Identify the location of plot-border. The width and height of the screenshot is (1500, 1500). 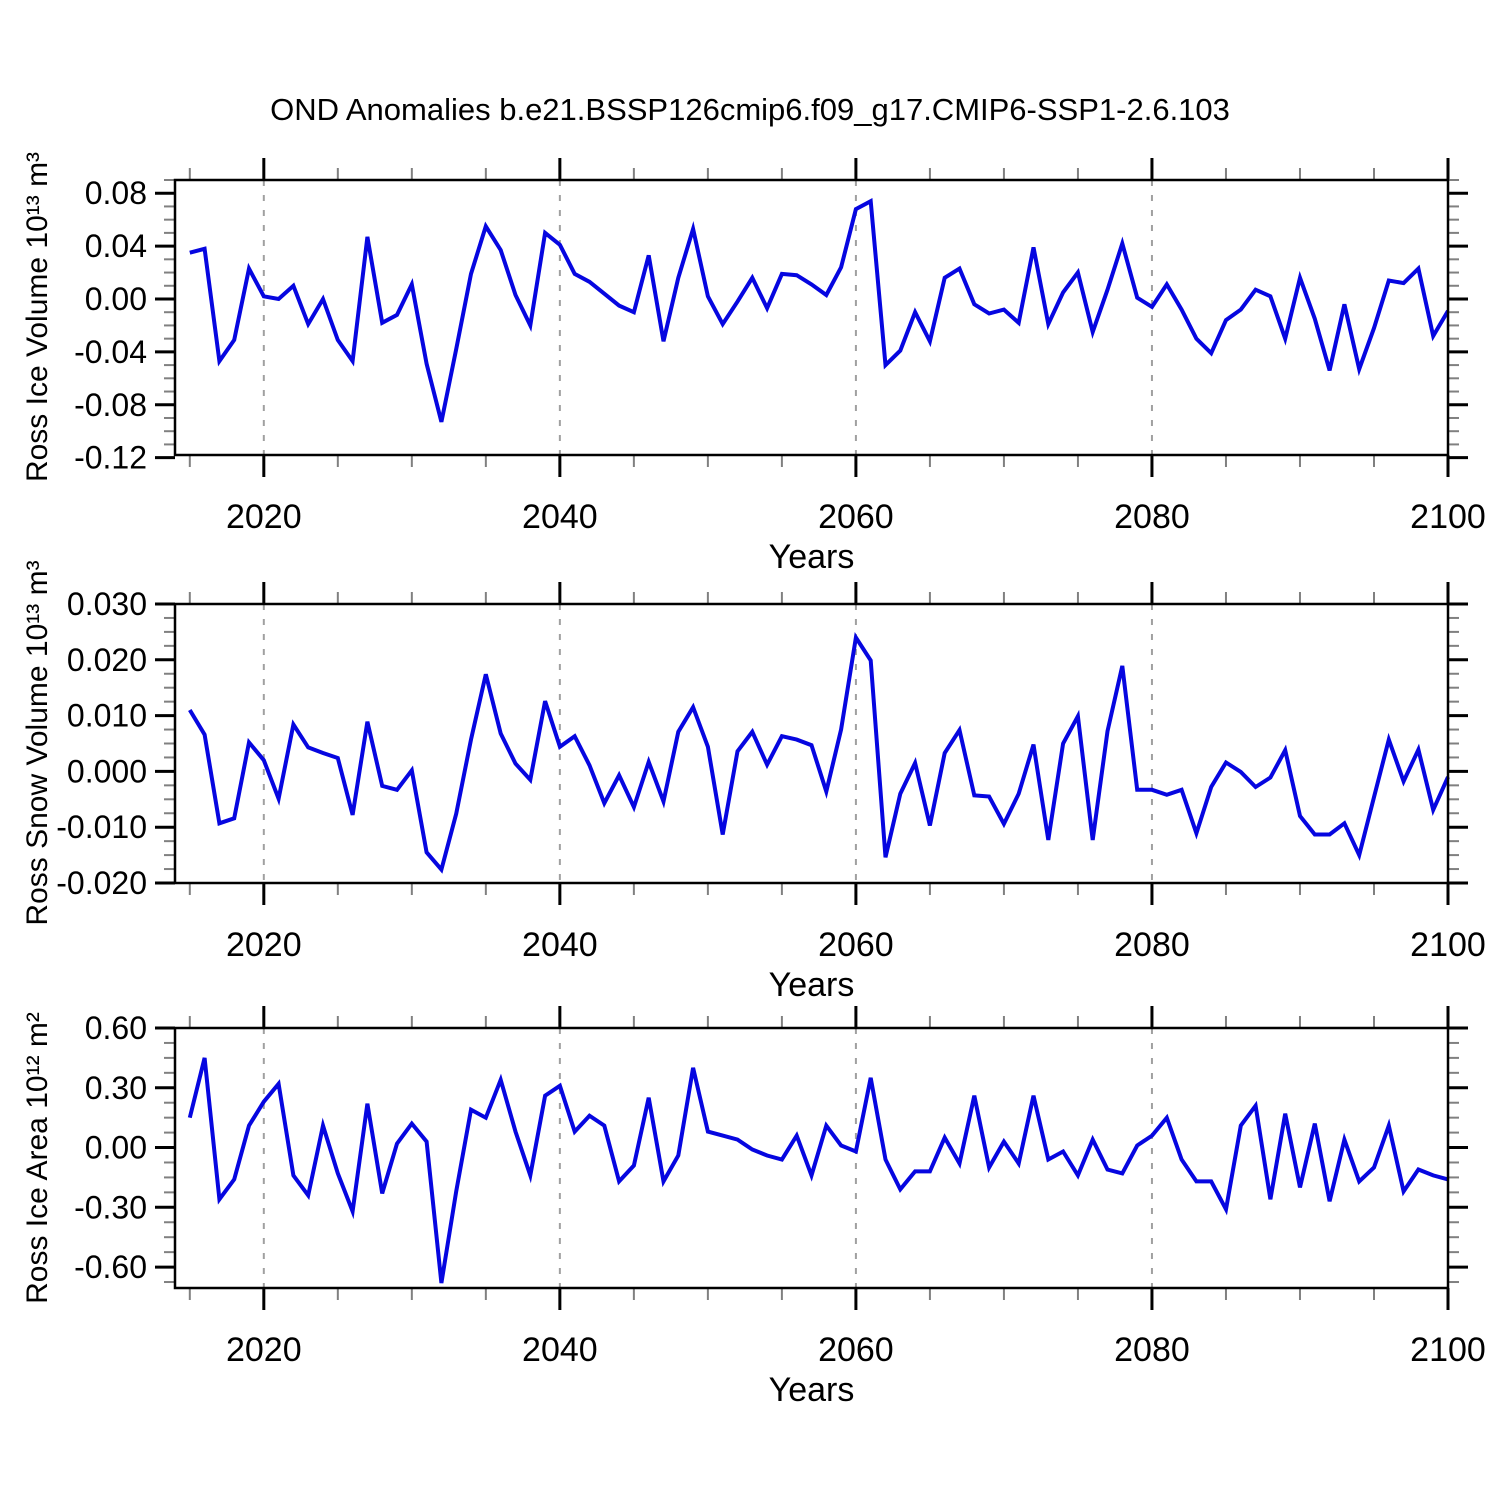
(811, 1158).